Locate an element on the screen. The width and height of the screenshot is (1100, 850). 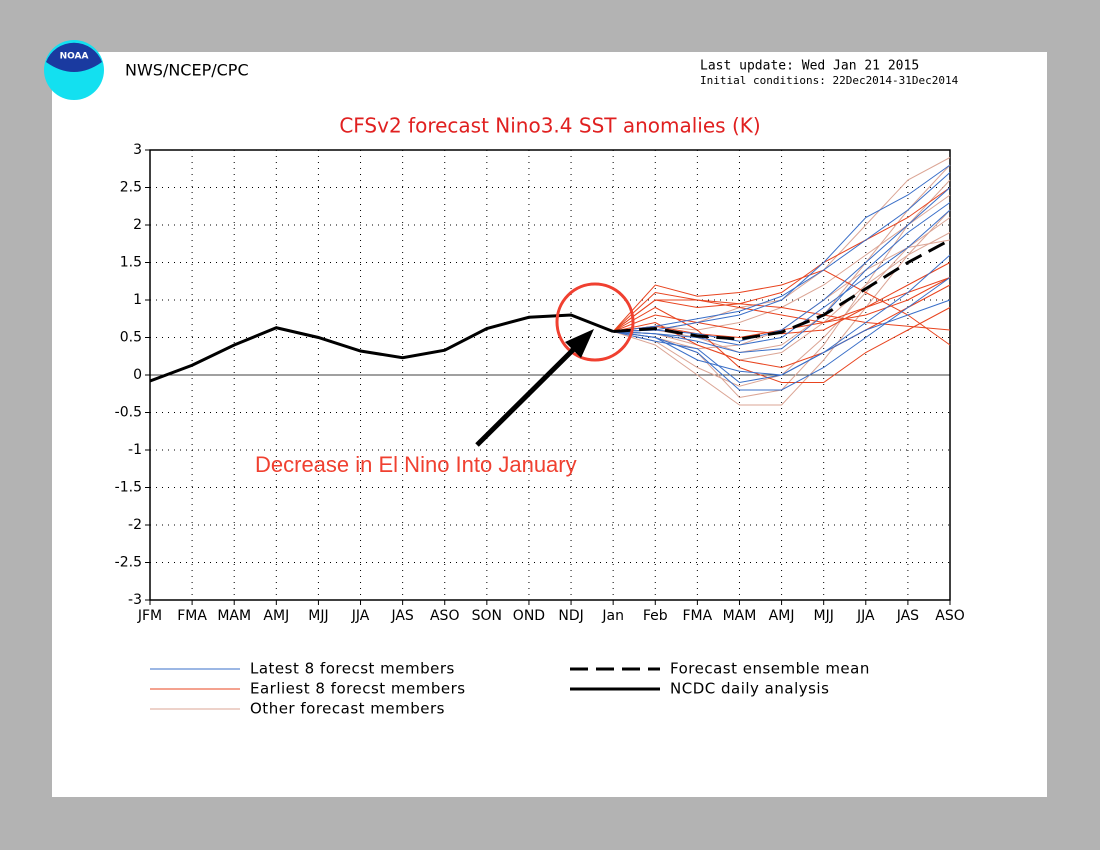
agency: NWS/NCEP/CPC is located at coordinates (187, 70).